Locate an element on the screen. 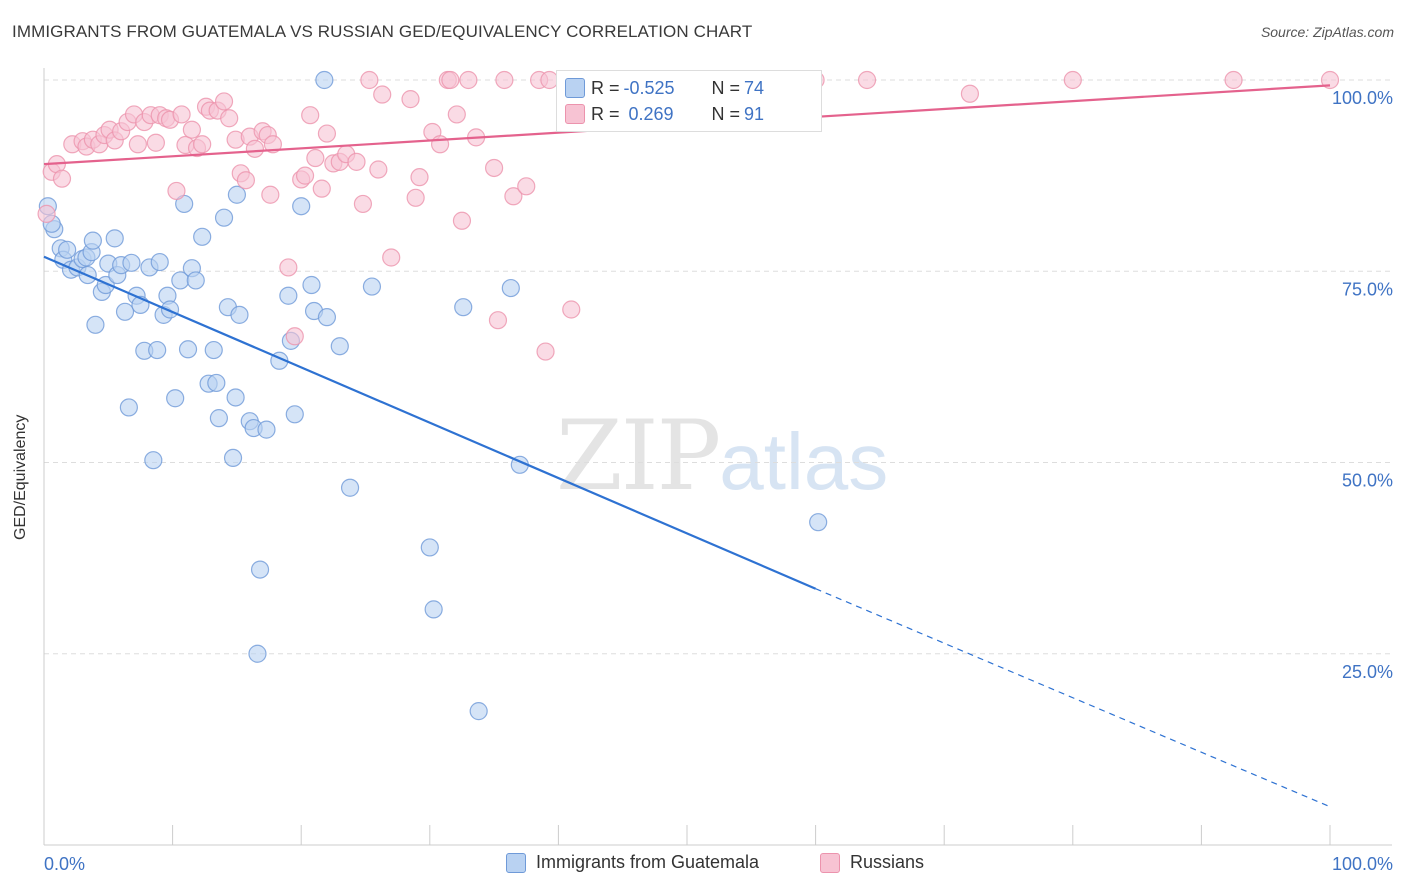 The image size is (1406, 892). y-tick-label-50: 50.0% is located at coordinates (1367, 481).